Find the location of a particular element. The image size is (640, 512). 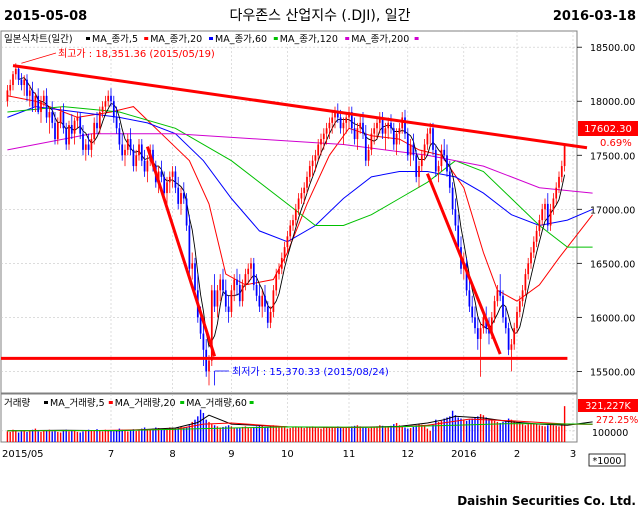

time-tick-label: 9 is located at coordinates (231, 454).